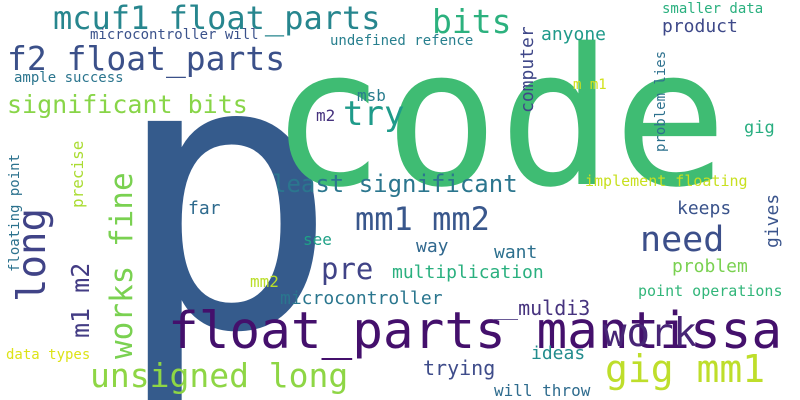 The width and height of the screenshot is (800, 400). What do you see at coordinates (700, 26) in the screenshot?
I see `word-product: product` at bounding box center [700, 26].